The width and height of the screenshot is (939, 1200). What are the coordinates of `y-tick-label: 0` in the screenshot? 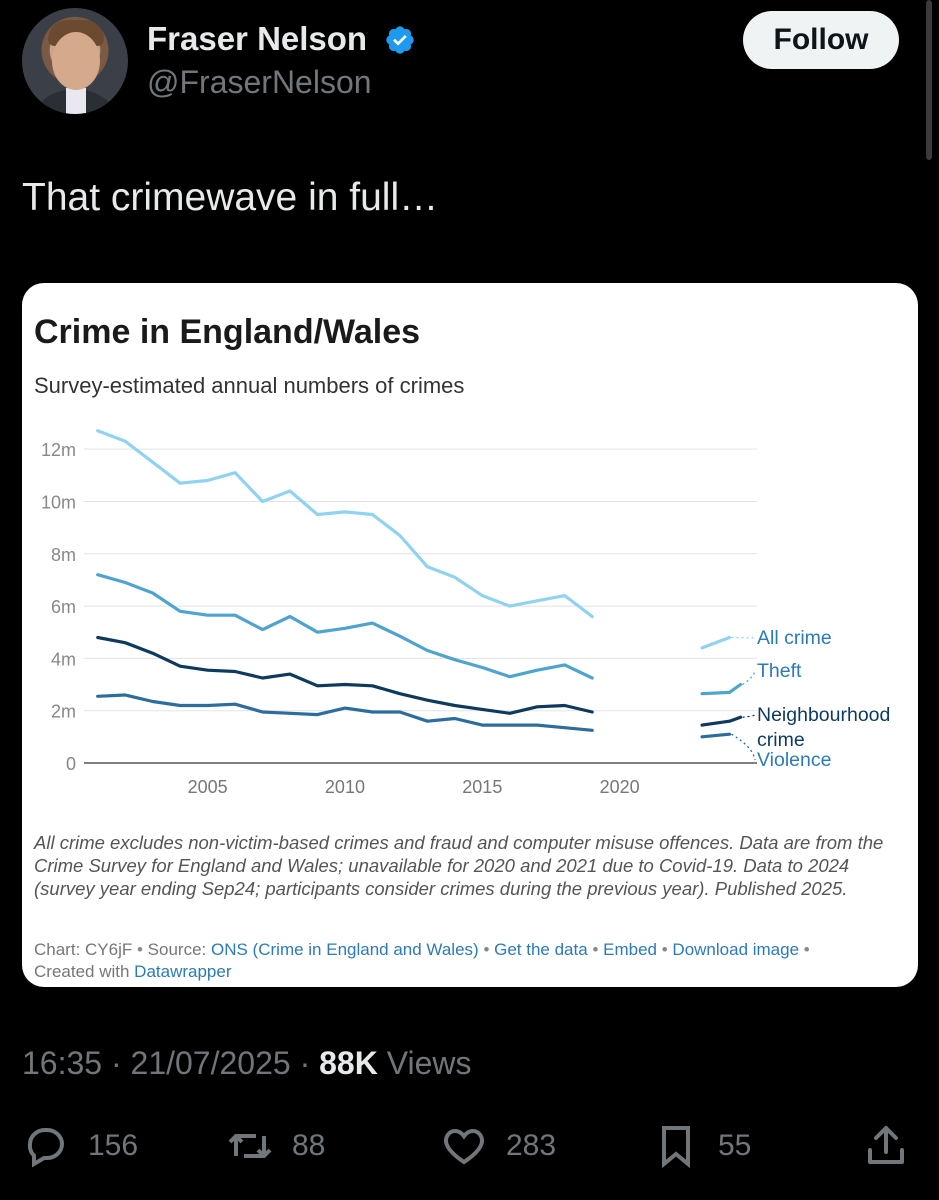 It's located at (71, 764).